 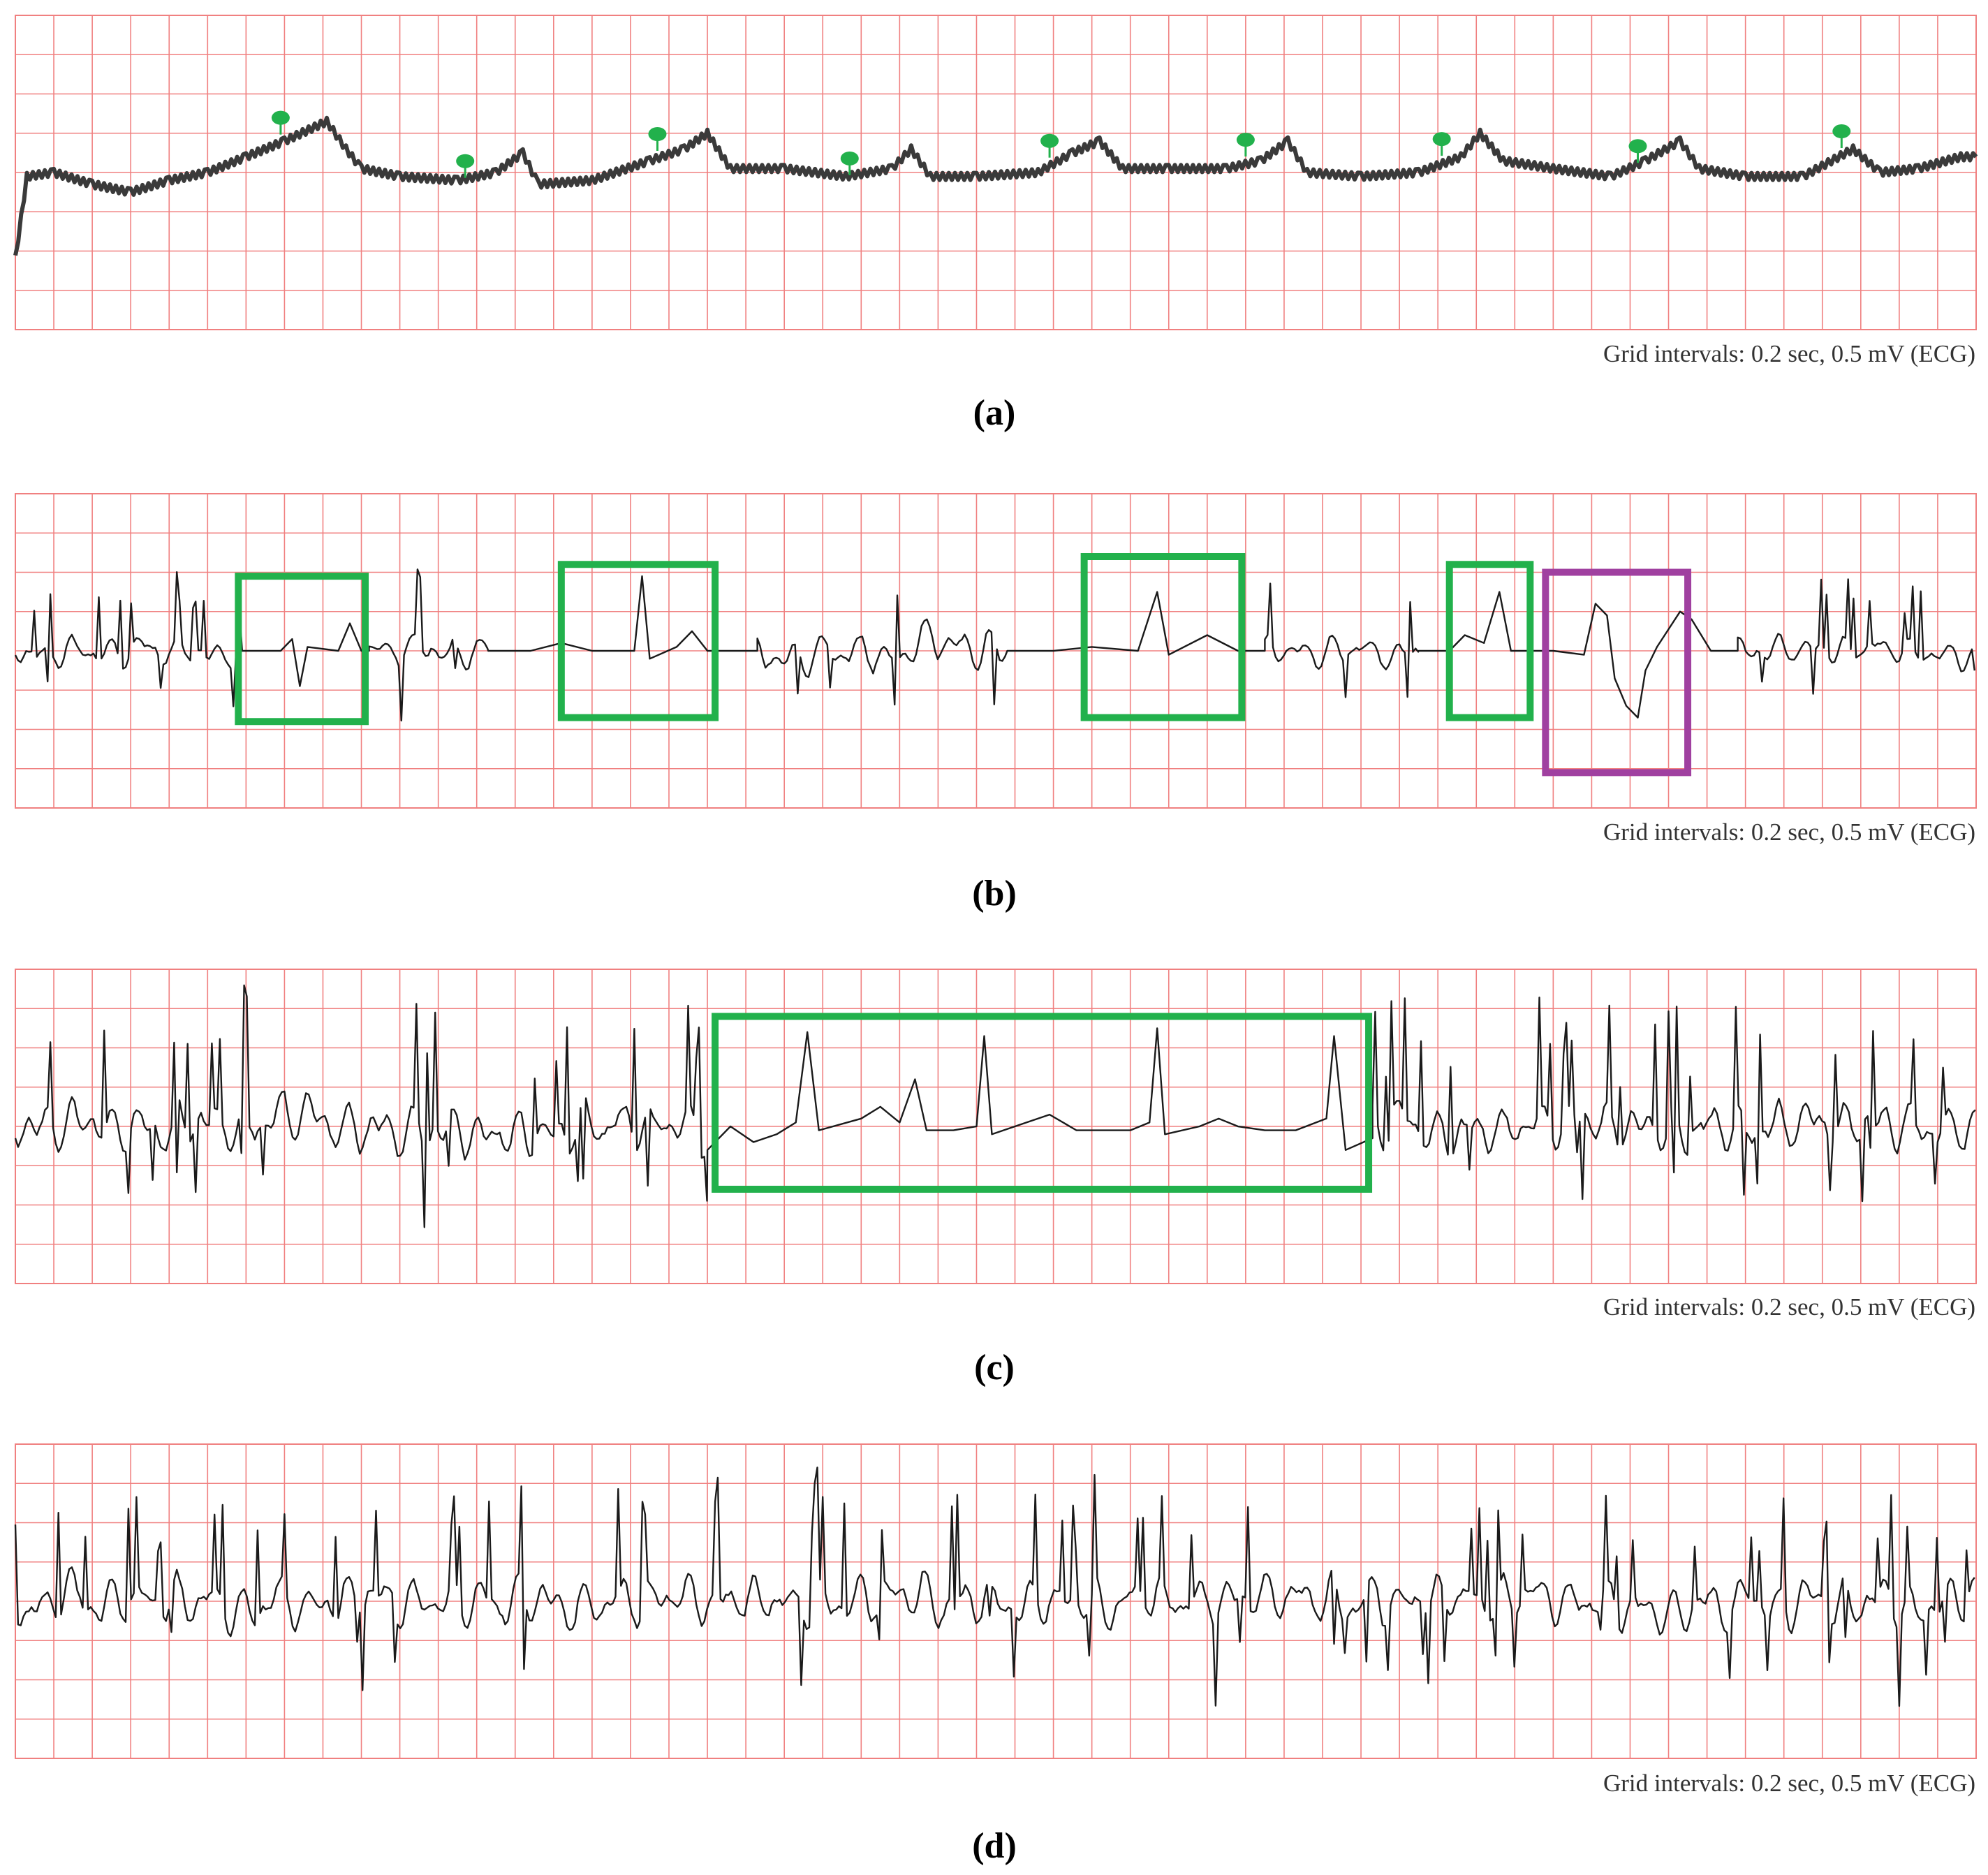 I want to click on r-peak-markers-a, so click(x=1061, y=144).